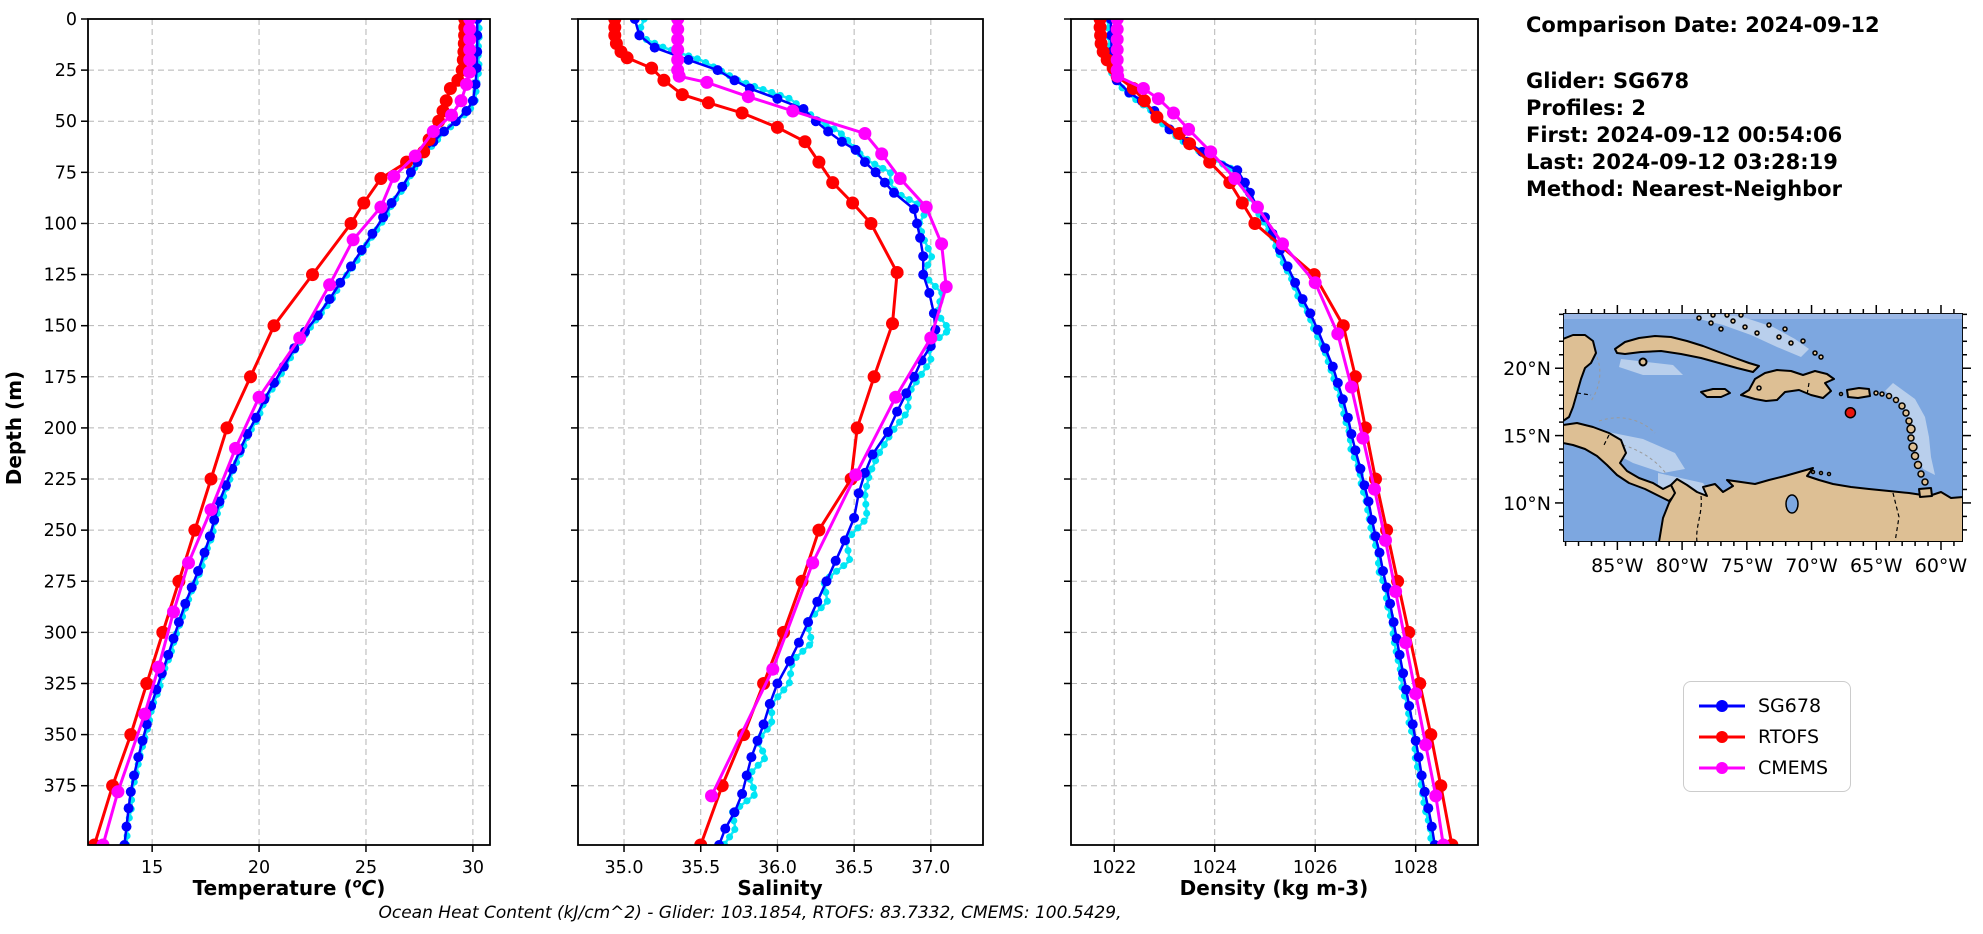  I want to click on svg-text: 1022, so click(1114, 868).